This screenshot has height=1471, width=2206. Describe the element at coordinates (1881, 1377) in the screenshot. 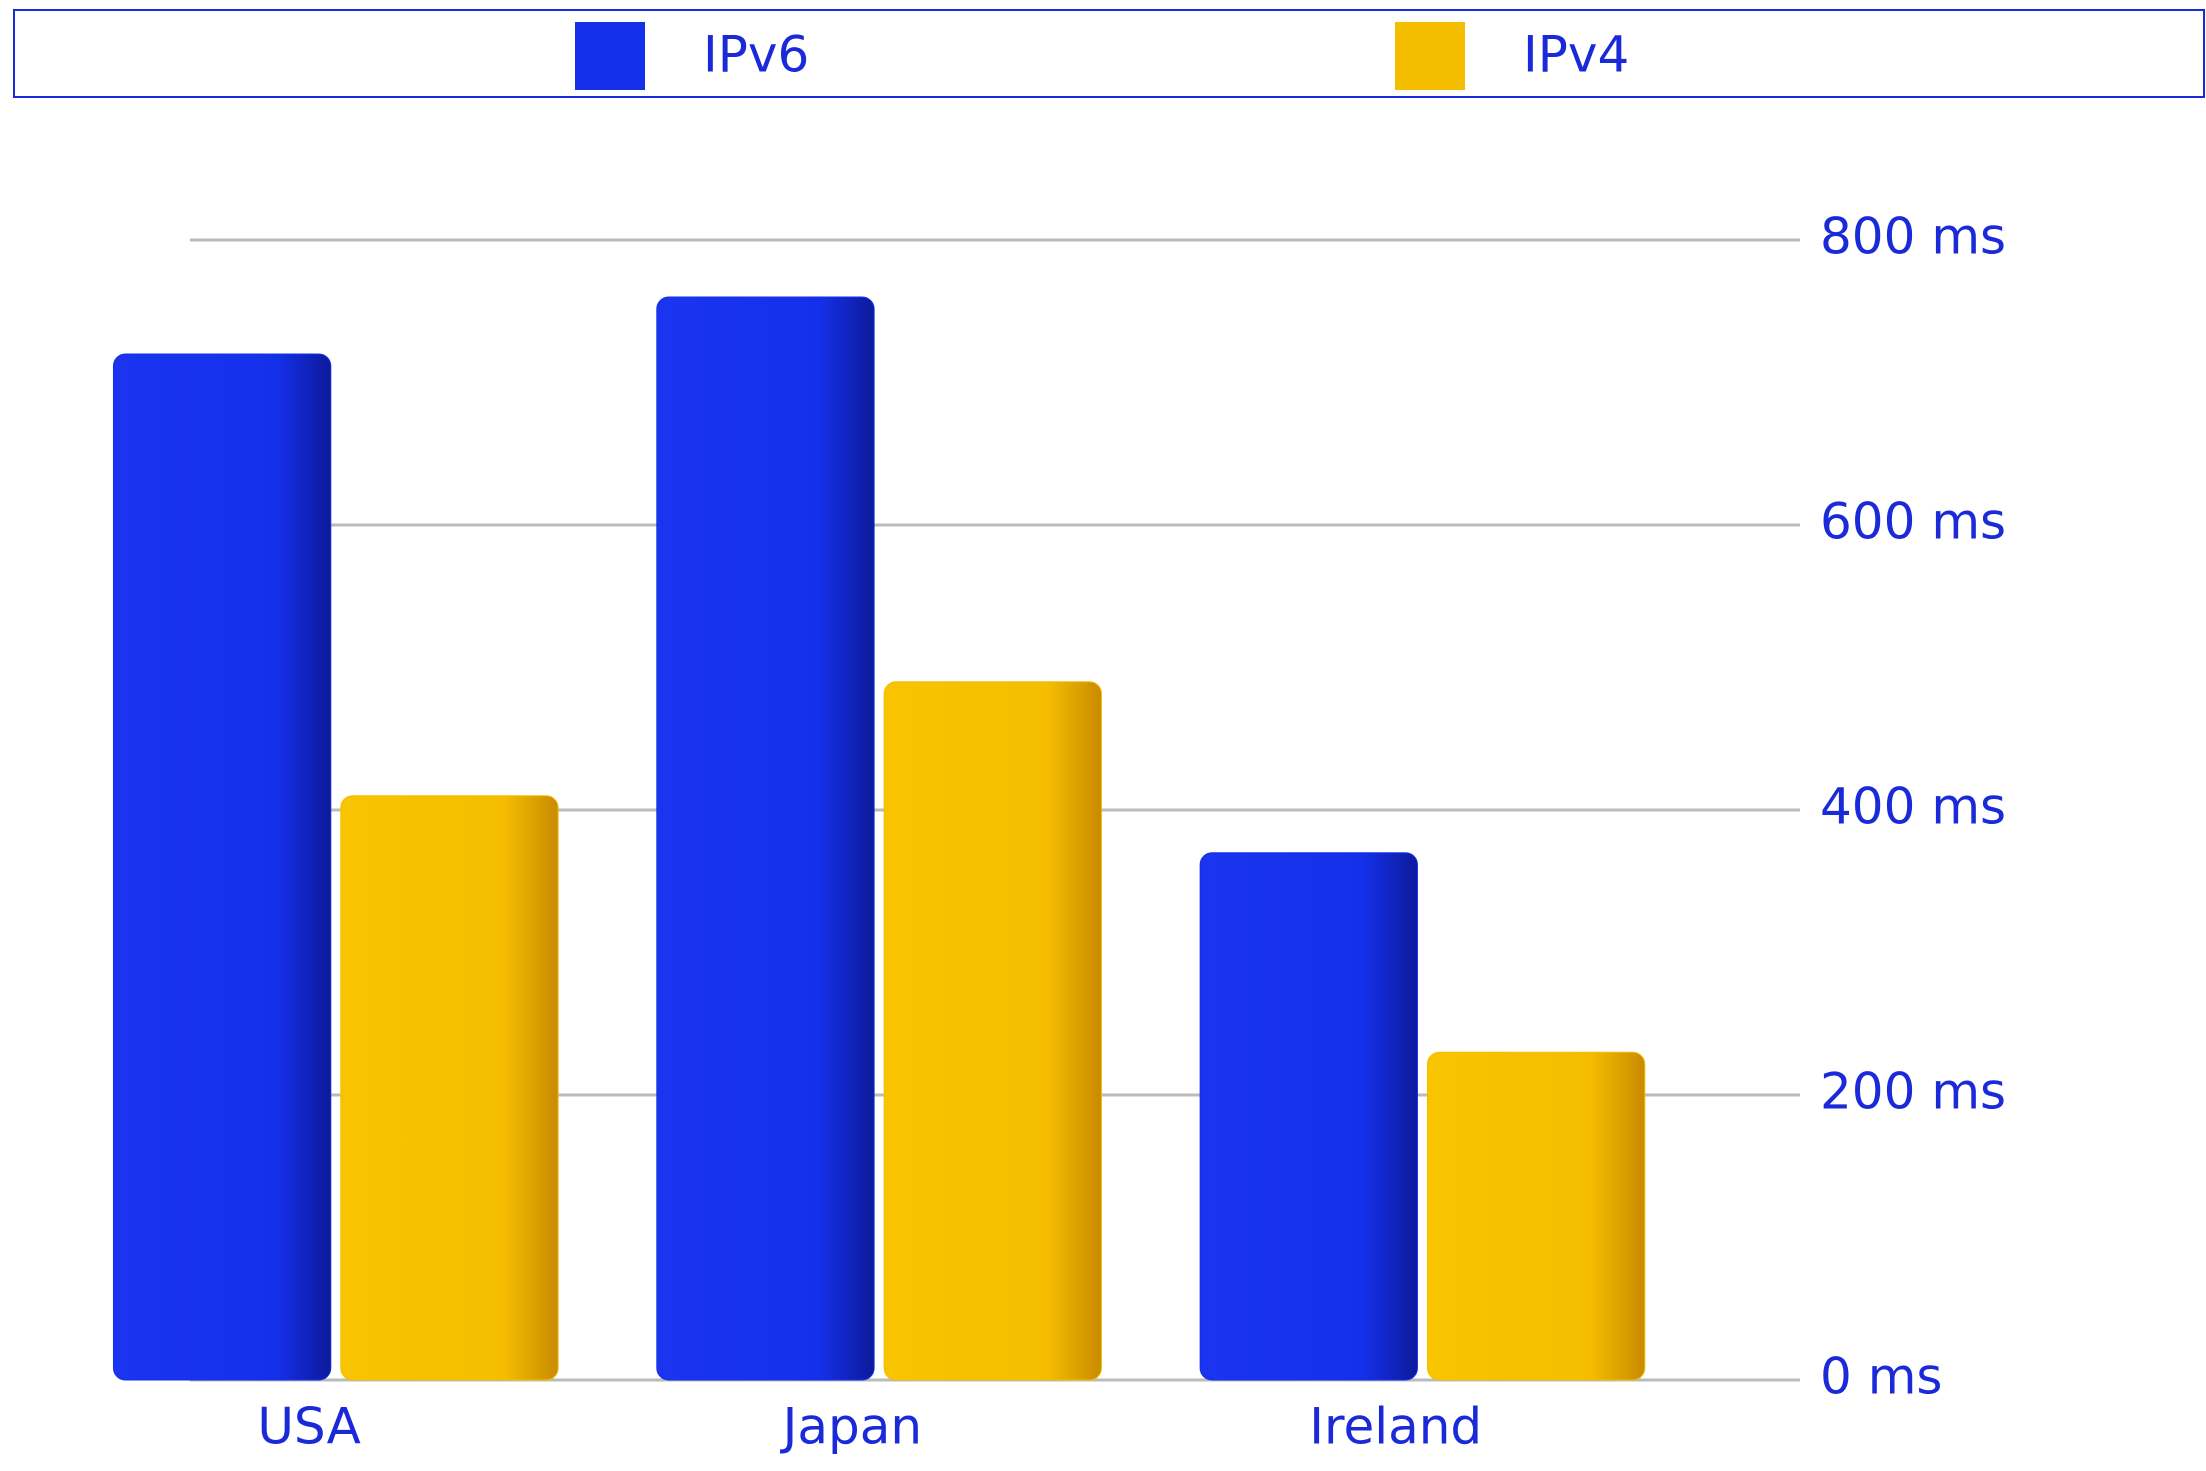

I see `y-tick-label: 0 ms` at that location.